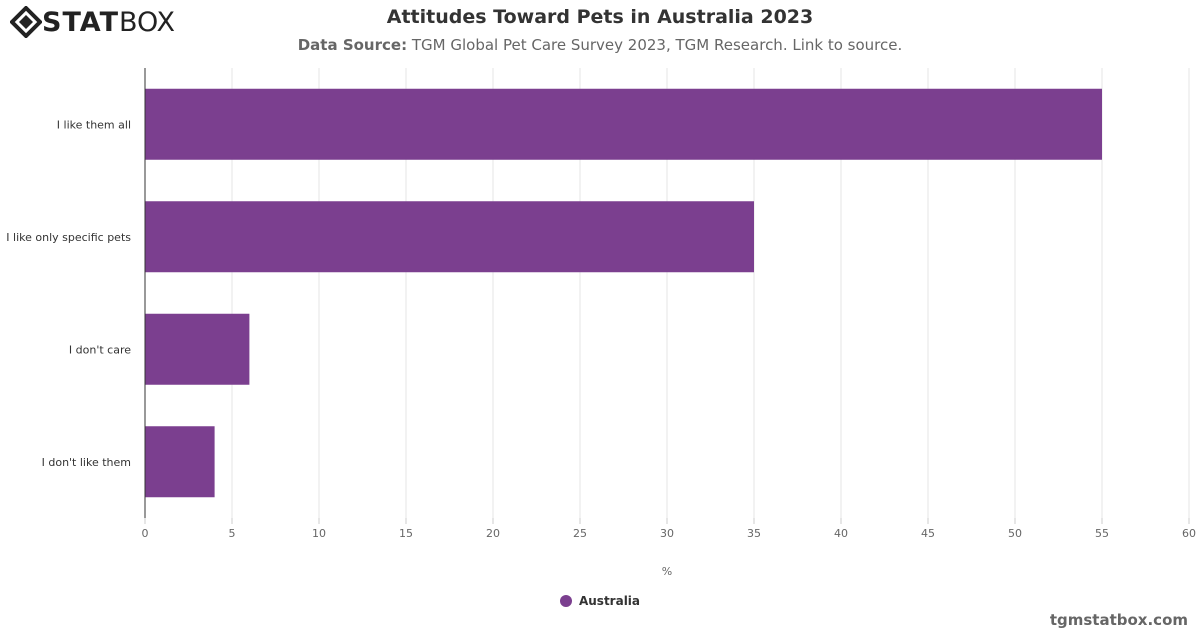  Describe the element at coordinates (406, 533) in the screenshot. I see `x-tick-label: 15` at that location.